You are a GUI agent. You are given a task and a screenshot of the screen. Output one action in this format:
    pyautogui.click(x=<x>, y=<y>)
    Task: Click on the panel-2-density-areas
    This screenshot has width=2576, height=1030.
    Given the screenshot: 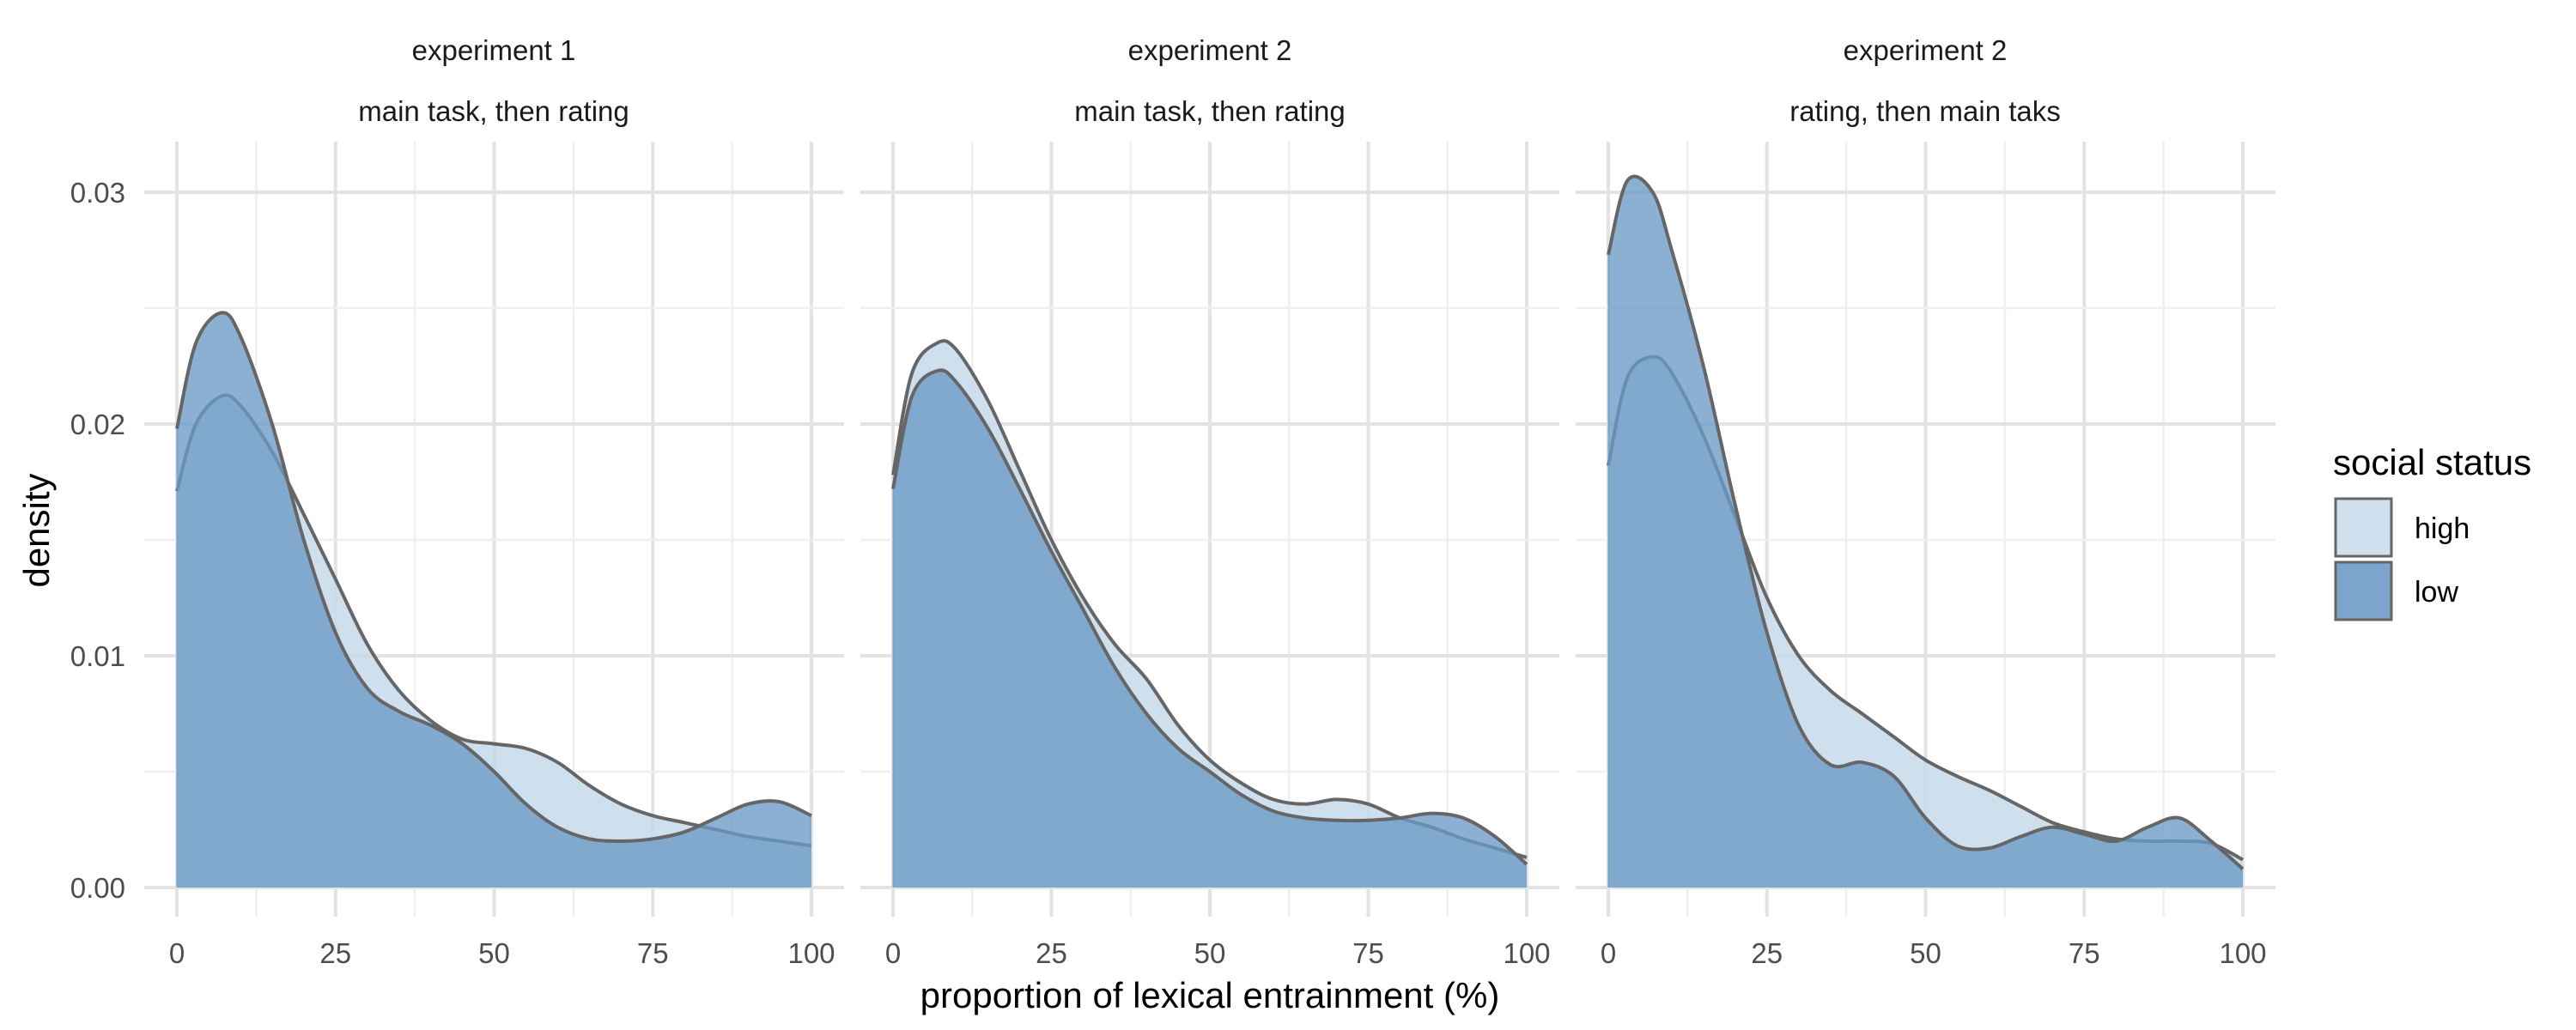 What is the action you would take?
    pyautogui.click(x=1210, y=613)
    